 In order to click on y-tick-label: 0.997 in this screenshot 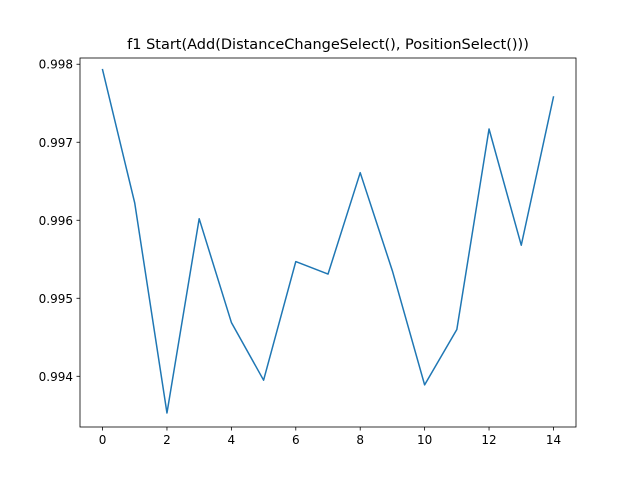, I will do `click(56, 143)`.